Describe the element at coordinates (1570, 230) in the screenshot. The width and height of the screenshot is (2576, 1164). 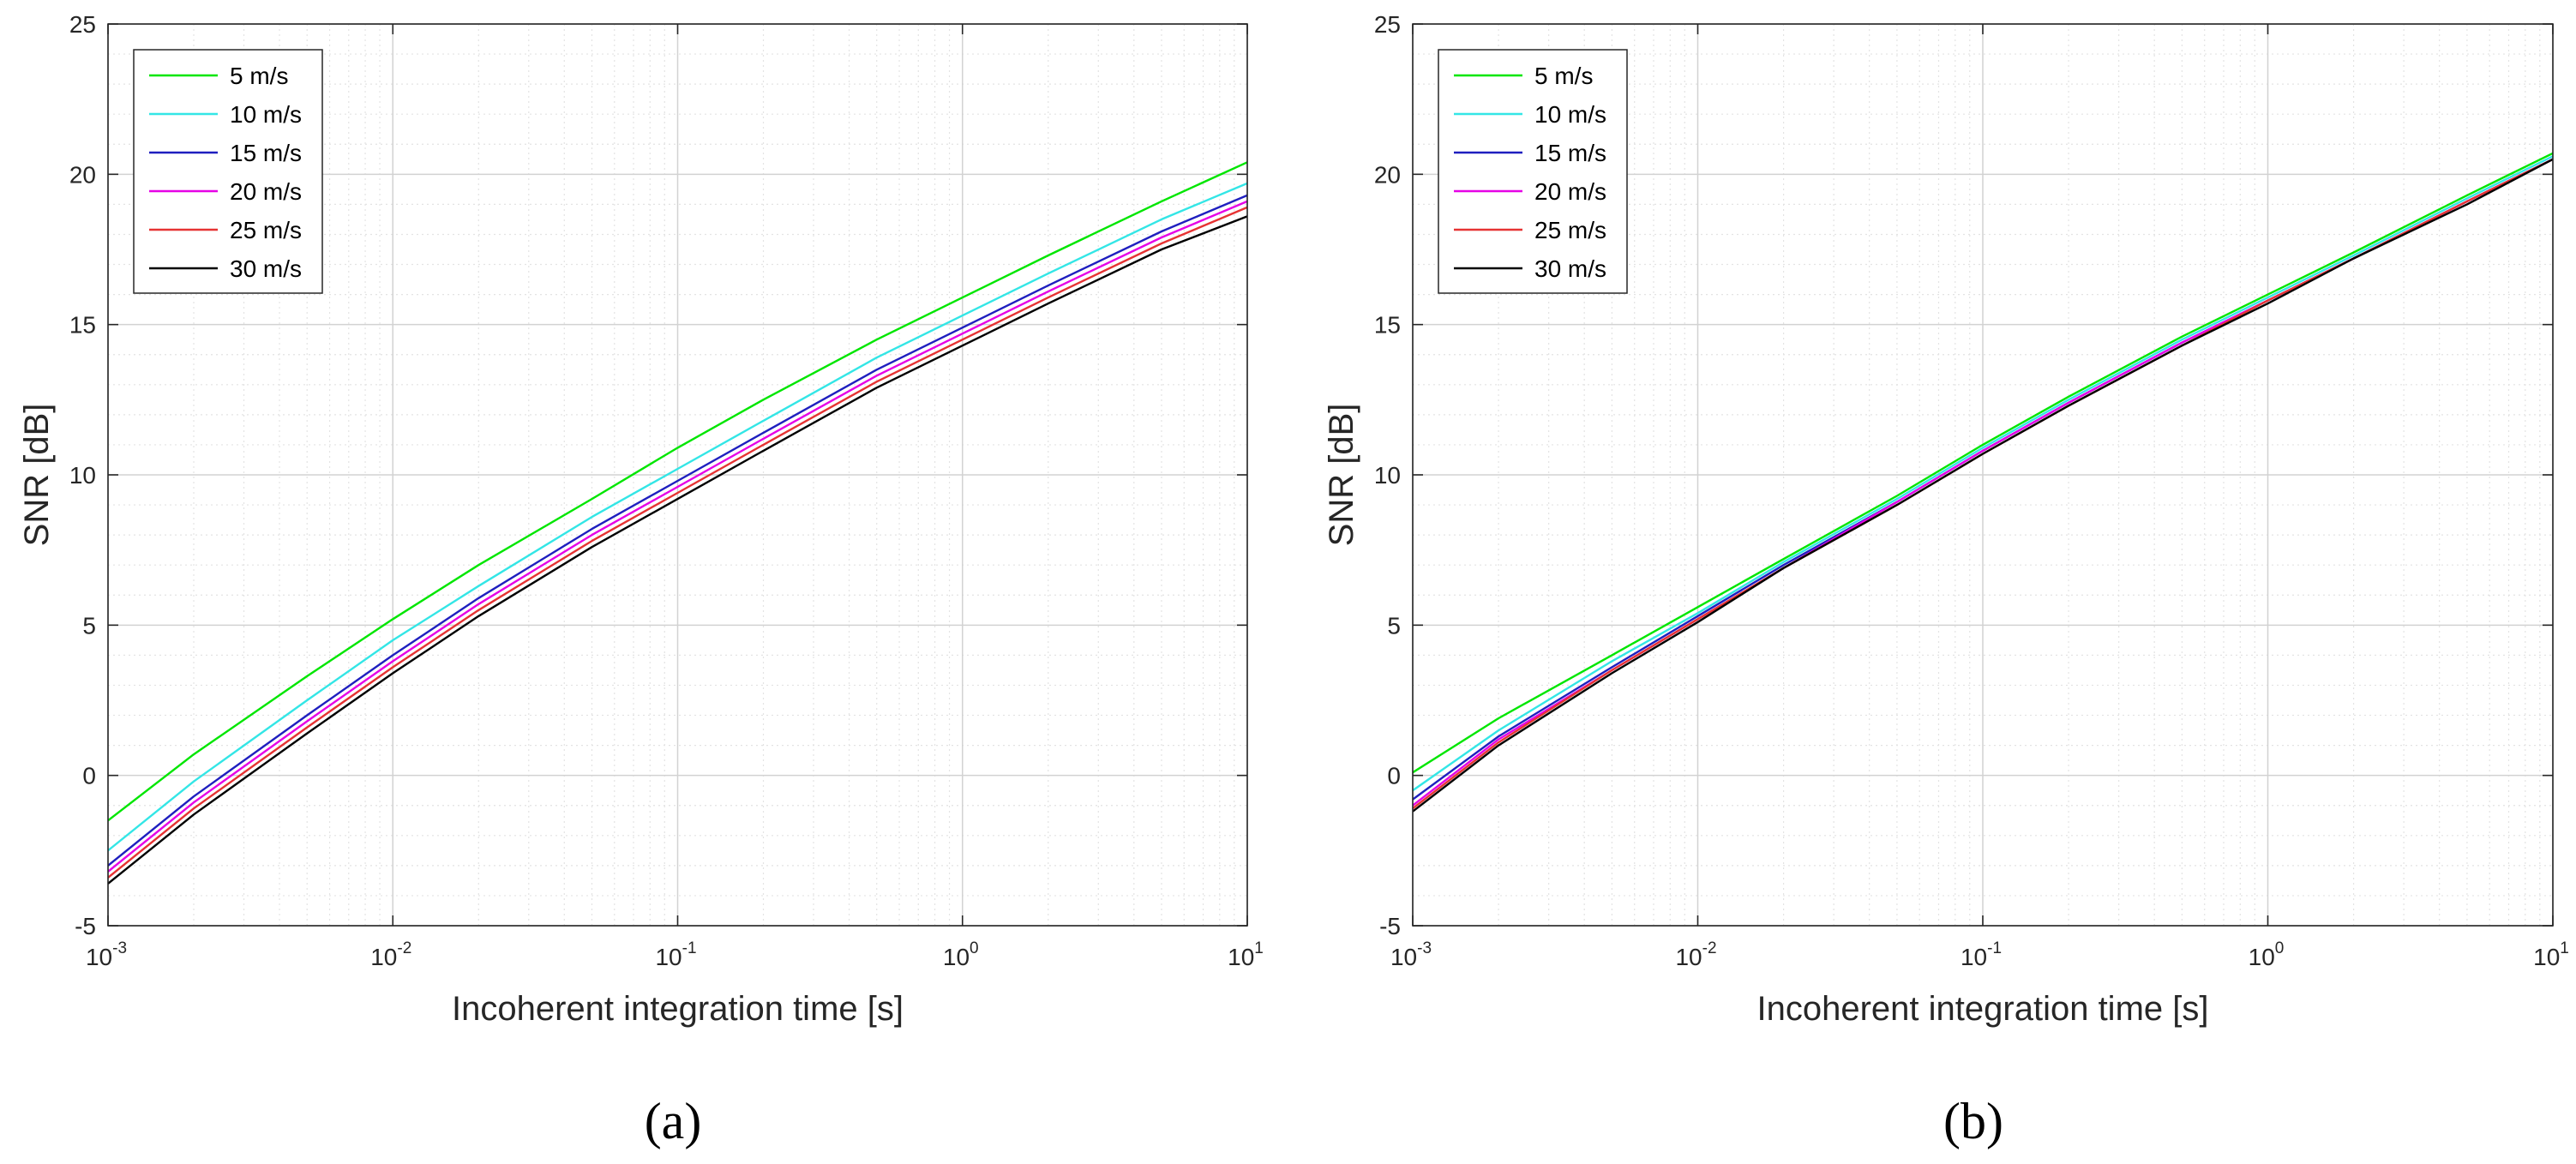
I see `chart-b-legend-label: 25 m/s` at that location.